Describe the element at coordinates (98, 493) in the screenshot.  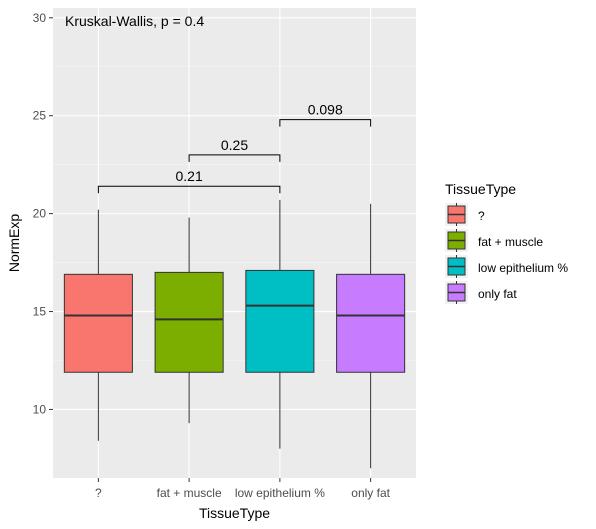
I see `x-tick-label: ?` at that location.